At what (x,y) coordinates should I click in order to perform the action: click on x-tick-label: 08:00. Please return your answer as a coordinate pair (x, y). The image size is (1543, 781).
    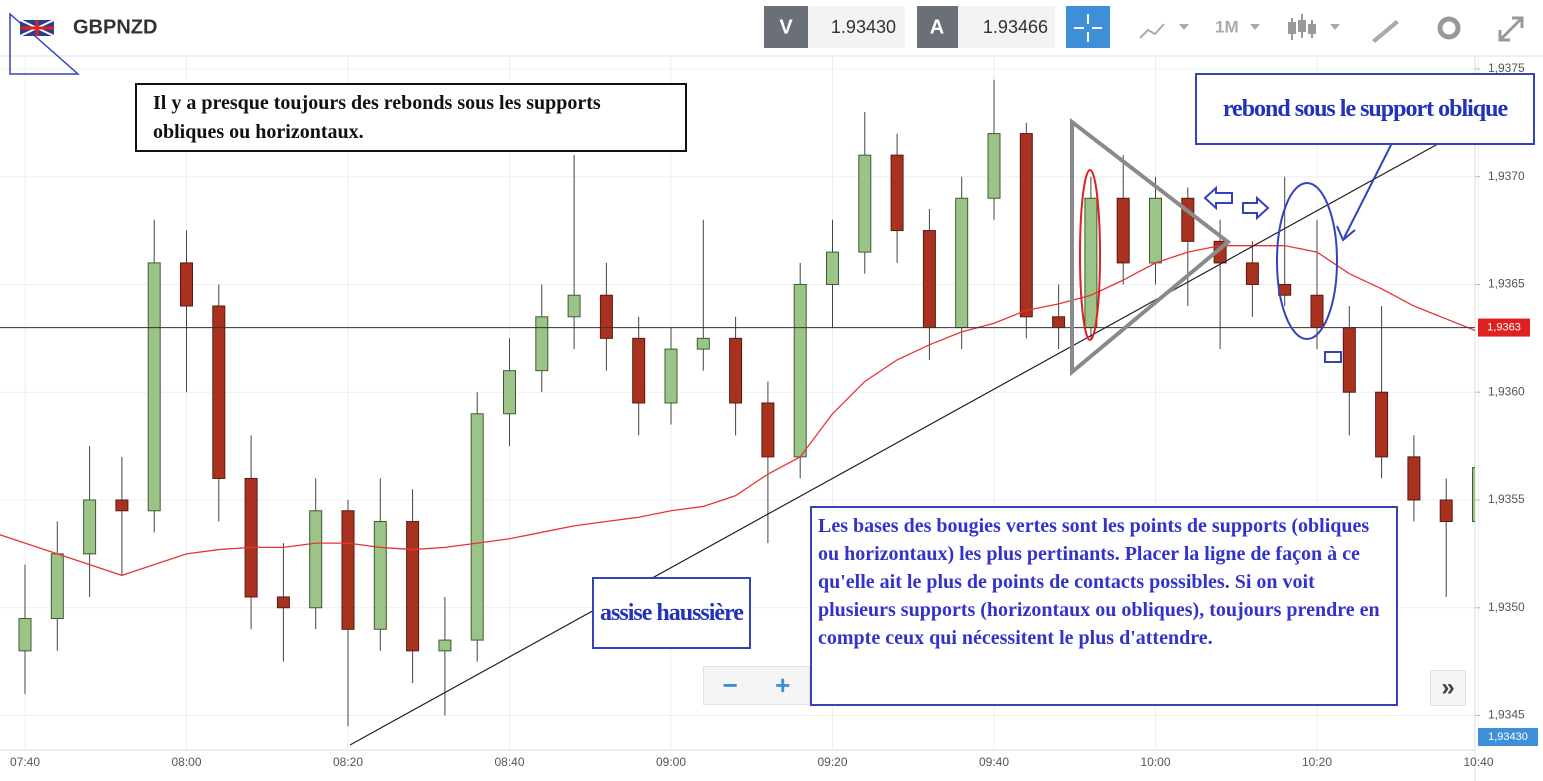
    Looking at the image, I should click on (186, 762).